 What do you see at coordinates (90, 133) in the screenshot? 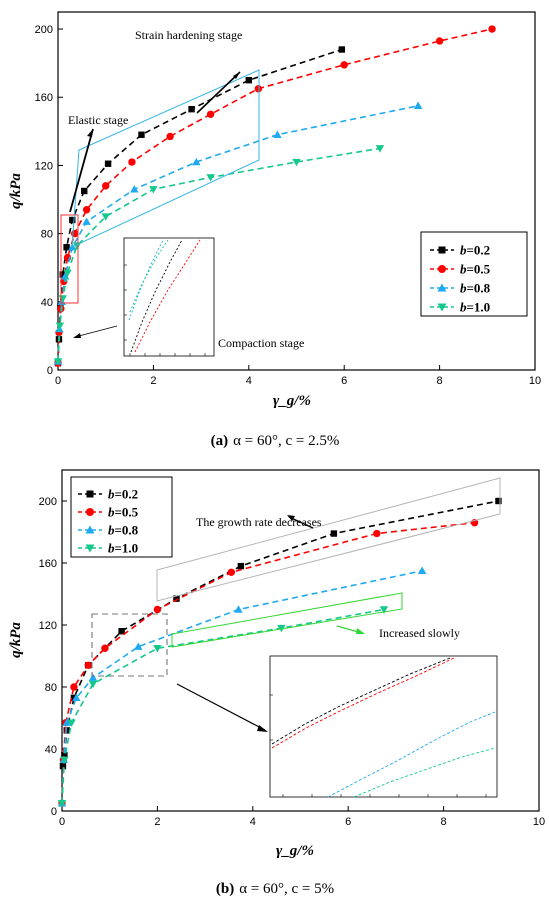
I see `elastic-arrow-head` at bounding box center [90, 133].